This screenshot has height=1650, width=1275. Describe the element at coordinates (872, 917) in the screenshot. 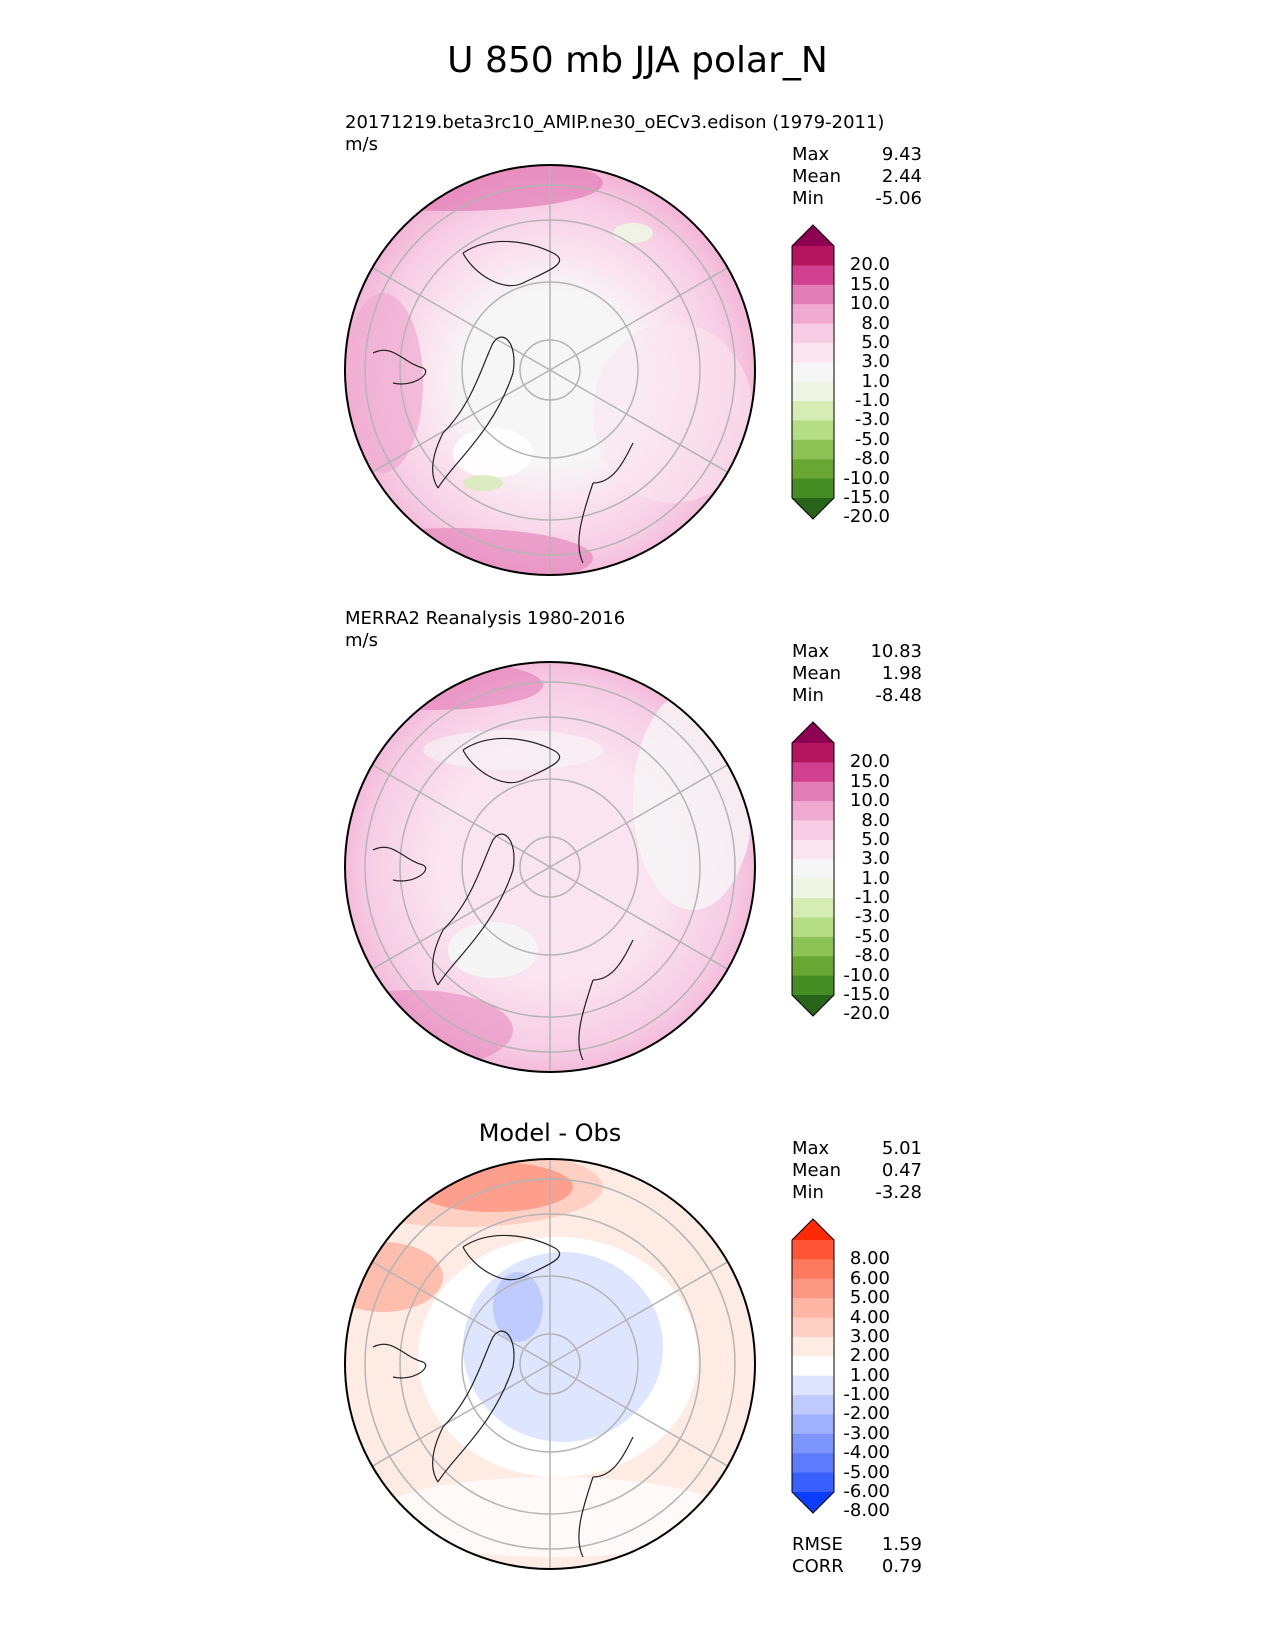

I see `colorbar-tick-label: -3.0` at that location.